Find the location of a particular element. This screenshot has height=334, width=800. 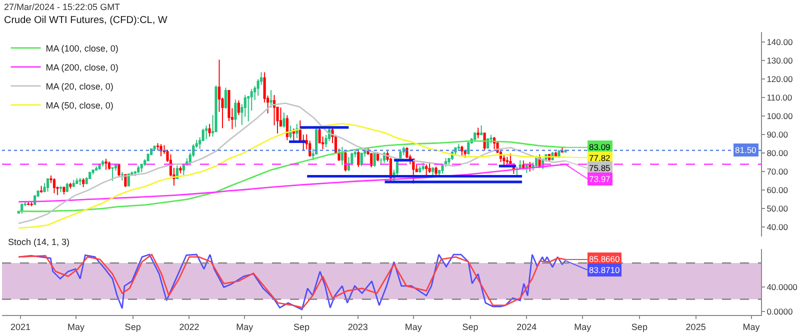

text: 27/Mar/2024 - 15:22:05 GMT is located at coordinates (62, 7).